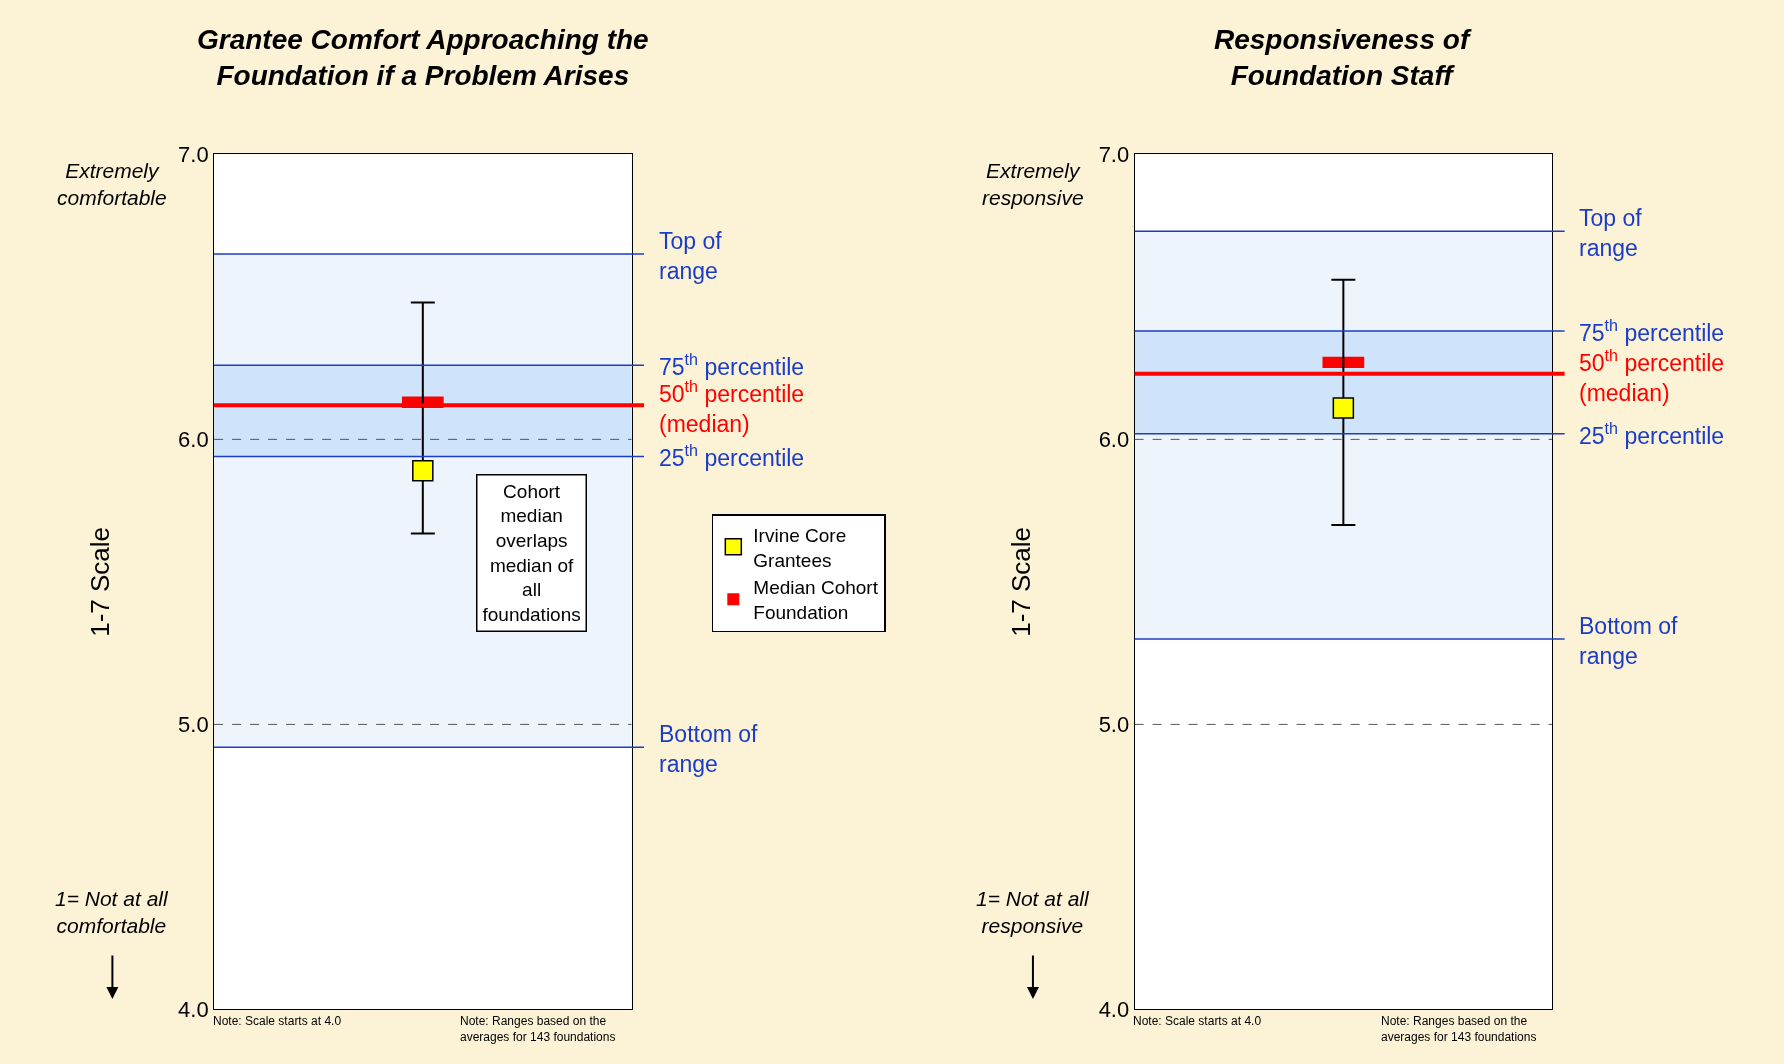 The image size is (1784, 1064). I want to click on legend-label: Median Cohort Foundation, so click(816, 600).